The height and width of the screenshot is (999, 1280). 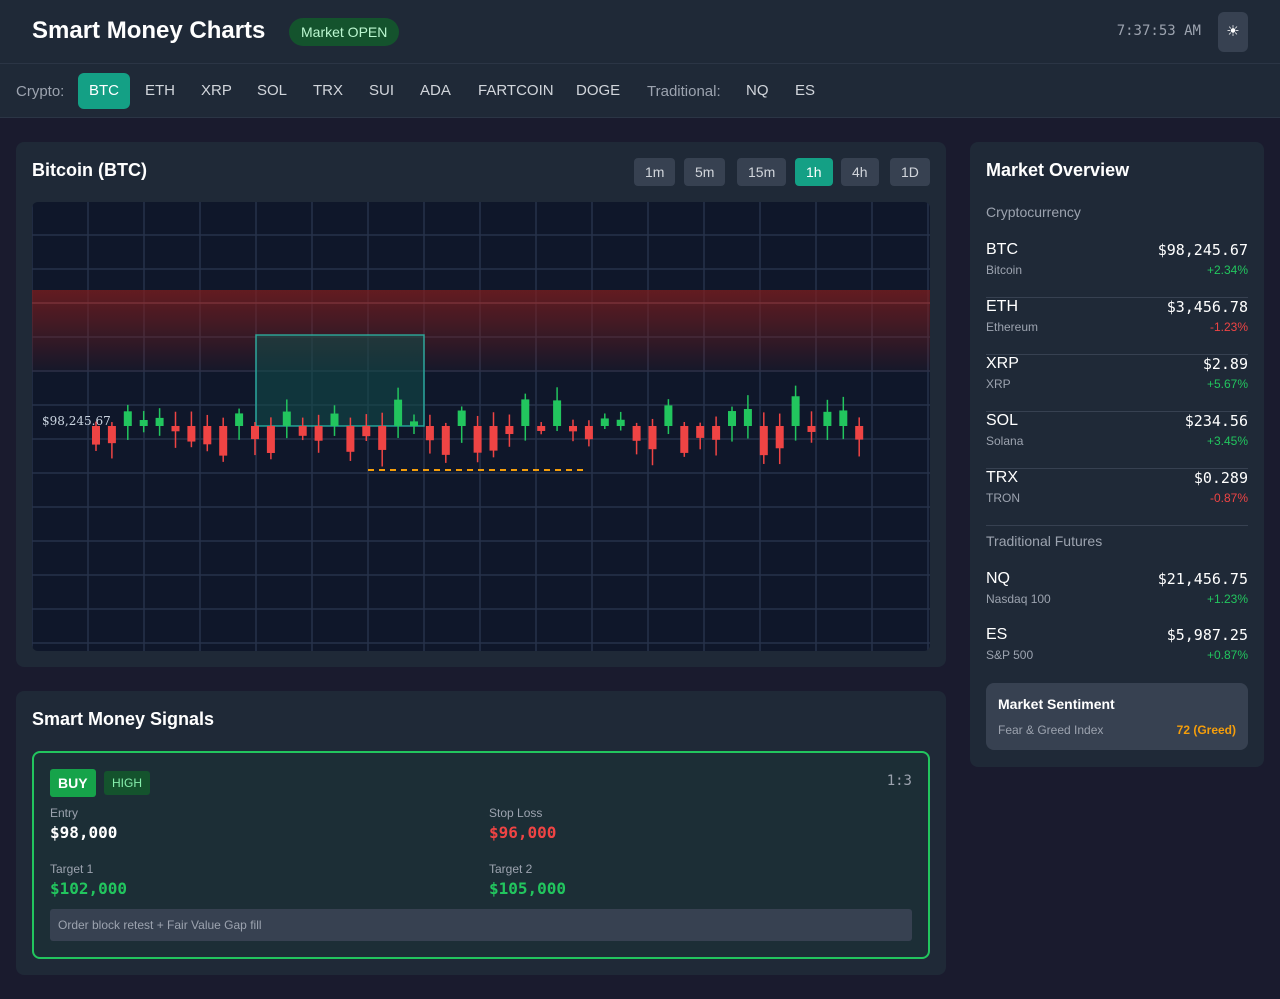 What do you see at coordinates (1056, 704) in the screenshot?
I see `sentiment-title: Market Sentiment` at bounding box center [1056, 704].